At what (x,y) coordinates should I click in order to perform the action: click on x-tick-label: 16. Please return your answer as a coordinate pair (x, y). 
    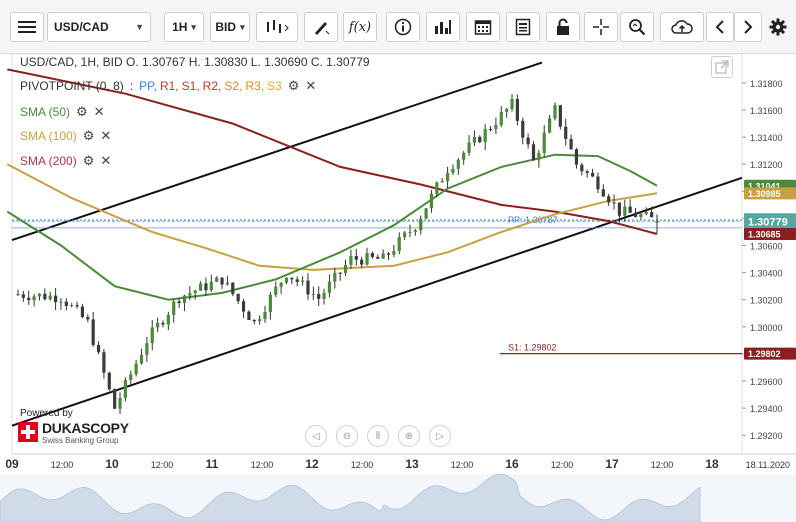
    Looking at the image, I should click on (512, 464).